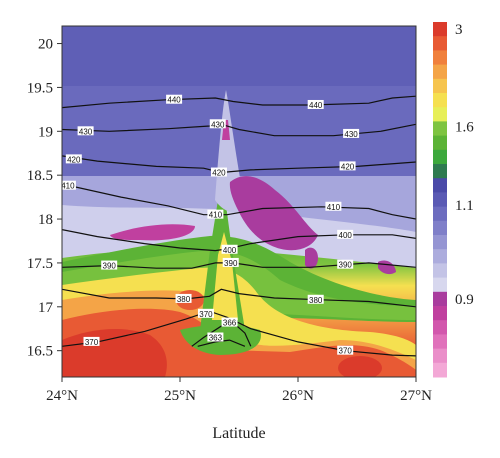  I want to click on colorbar-label: 1.6, so click(464, 128).